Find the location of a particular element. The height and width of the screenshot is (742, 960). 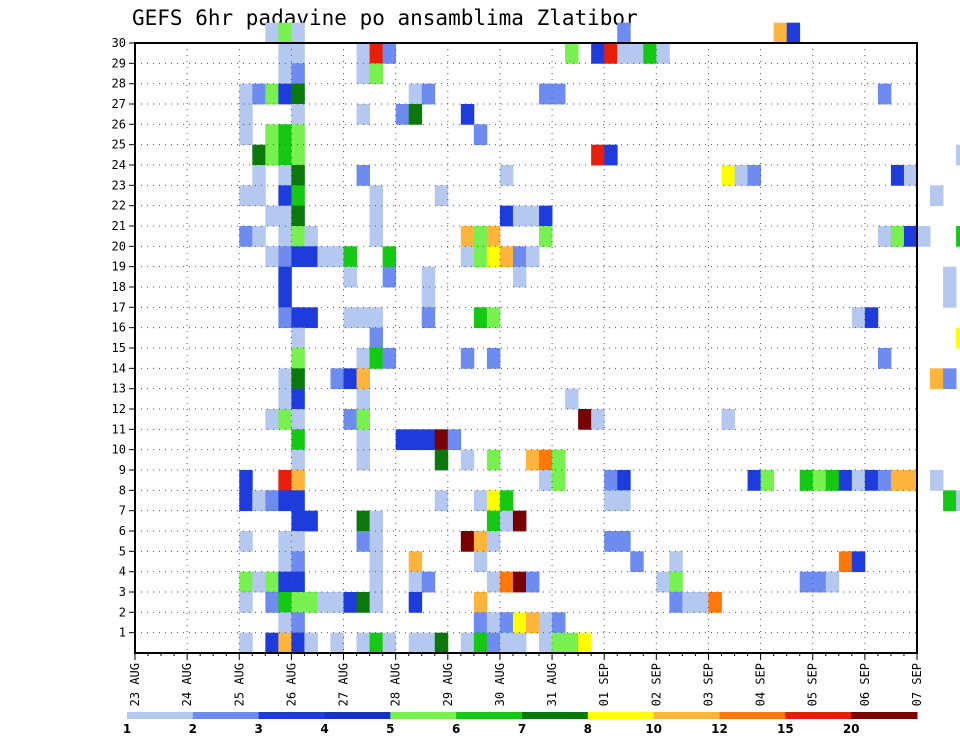

y-tick-label: 4 is located at coordinates (122, 572).